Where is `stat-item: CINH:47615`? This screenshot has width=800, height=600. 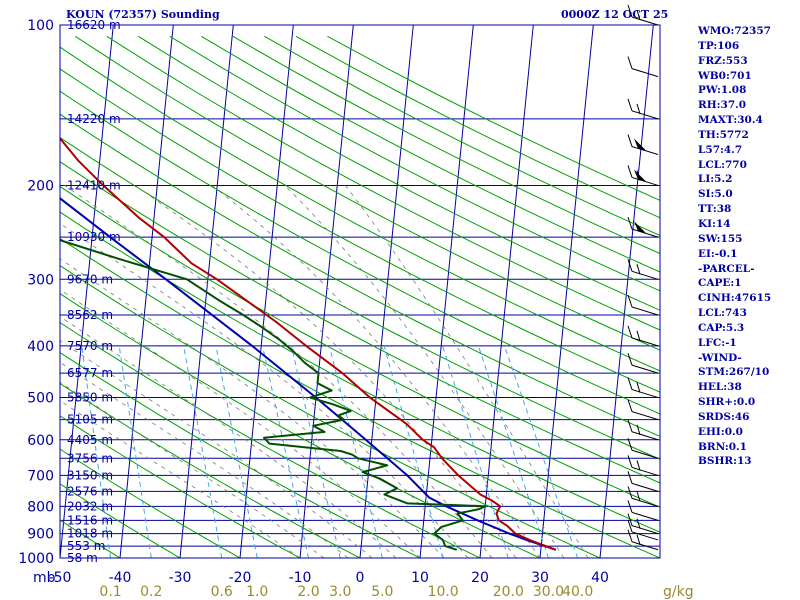 stat-item: CINH:47615 is located at coordinates (735, 298).